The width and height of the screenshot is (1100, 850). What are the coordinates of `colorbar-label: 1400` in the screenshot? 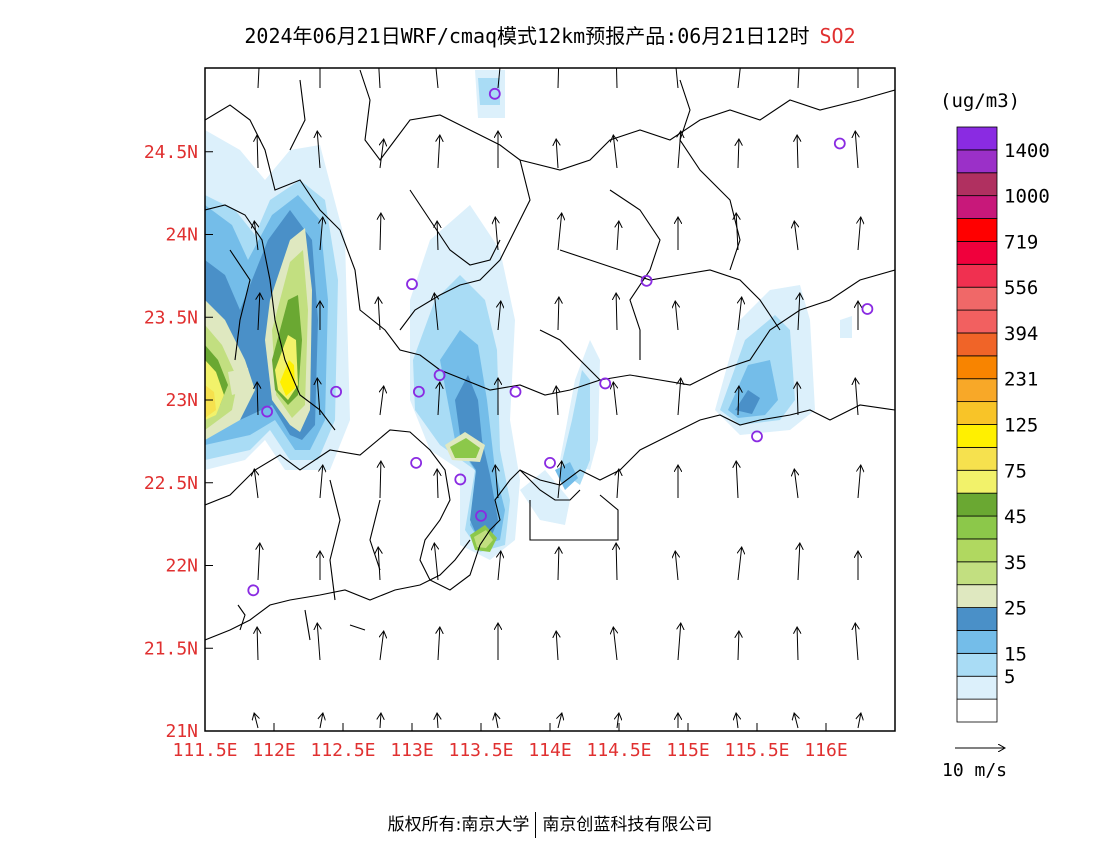 It's located at (1027, 151).